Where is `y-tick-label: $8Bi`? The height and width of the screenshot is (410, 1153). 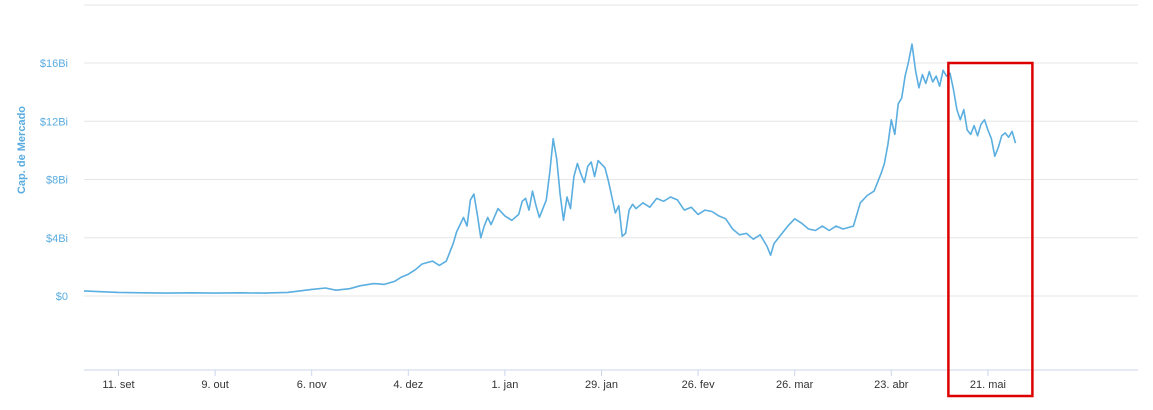 y-tick-label: $8Bi is located at coordinates (57, 181).